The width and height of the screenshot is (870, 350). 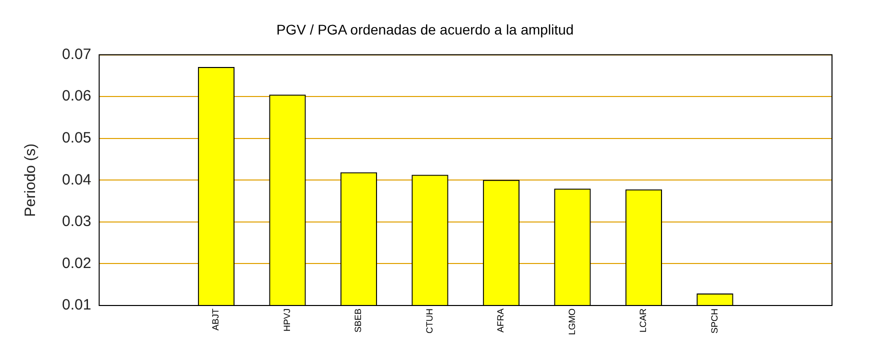 I want to click on x-tick-label: HPVJ, so click(x=287, y=320).